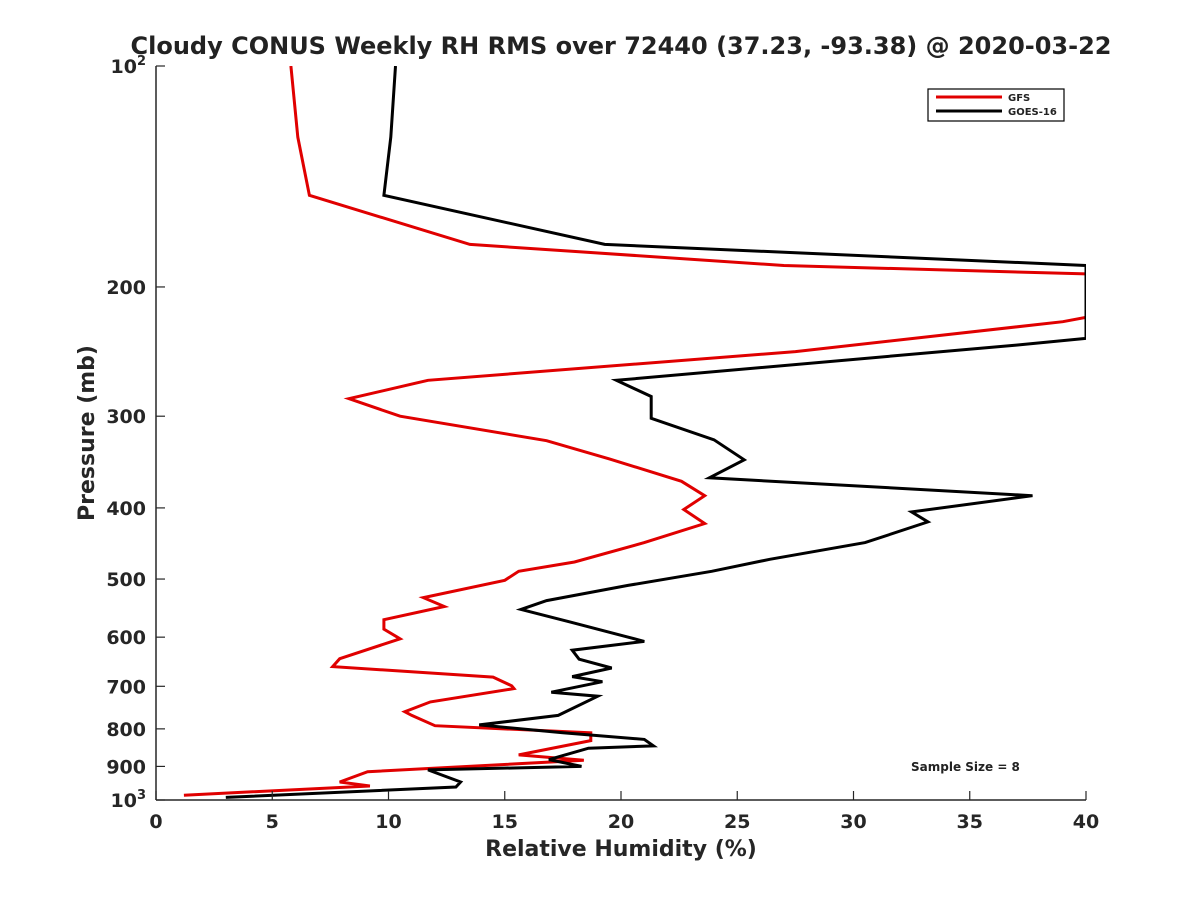 The width and height of the screenshot is (1200, 900). Describe the element at coordinates (126, 417) in the screenshot. I see `y-tick-label: 300` at that location.